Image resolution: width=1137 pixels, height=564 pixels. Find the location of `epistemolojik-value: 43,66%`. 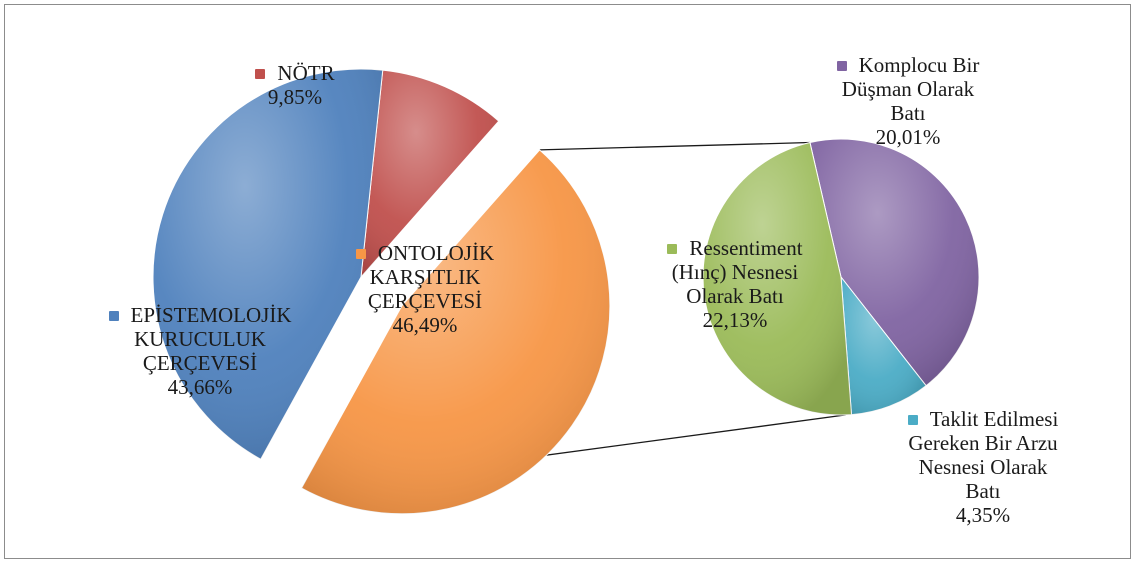

epistemolojik-value: 43,66% is located at coordinates (200, 387).